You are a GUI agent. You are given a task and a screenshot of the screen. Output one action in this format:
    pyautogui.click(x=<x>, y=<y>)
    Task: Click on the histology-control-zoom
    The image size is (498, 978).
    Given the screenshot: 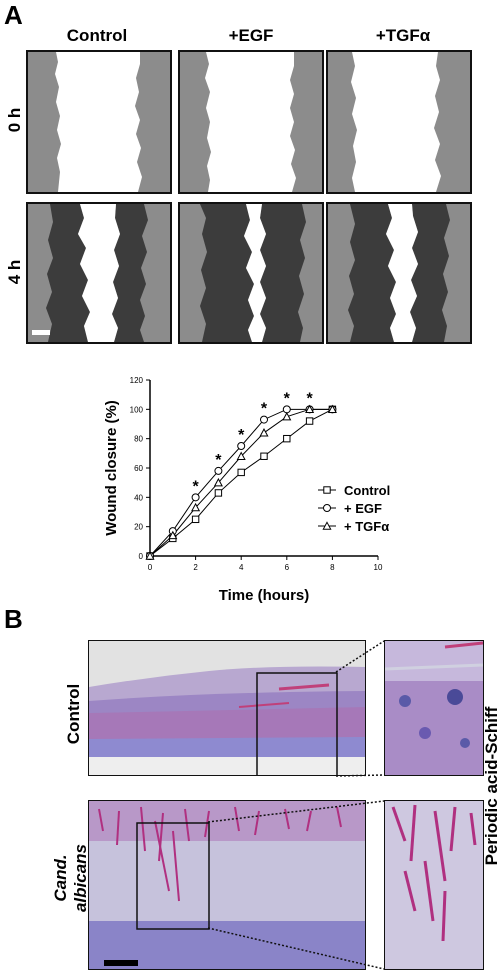 What is the action you would take?
    pyautogui.click(x=434, y=708)
    